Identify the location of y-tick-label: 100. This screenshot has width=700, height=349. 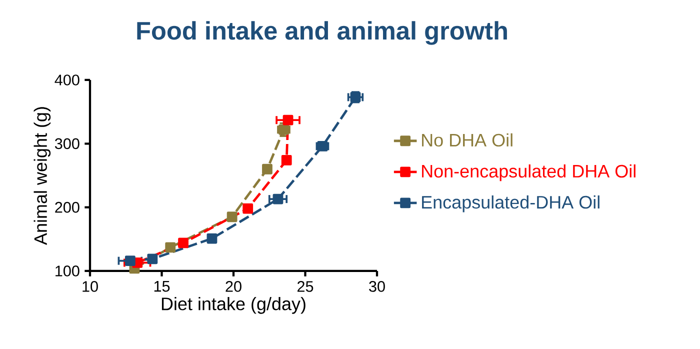
(68, 271).